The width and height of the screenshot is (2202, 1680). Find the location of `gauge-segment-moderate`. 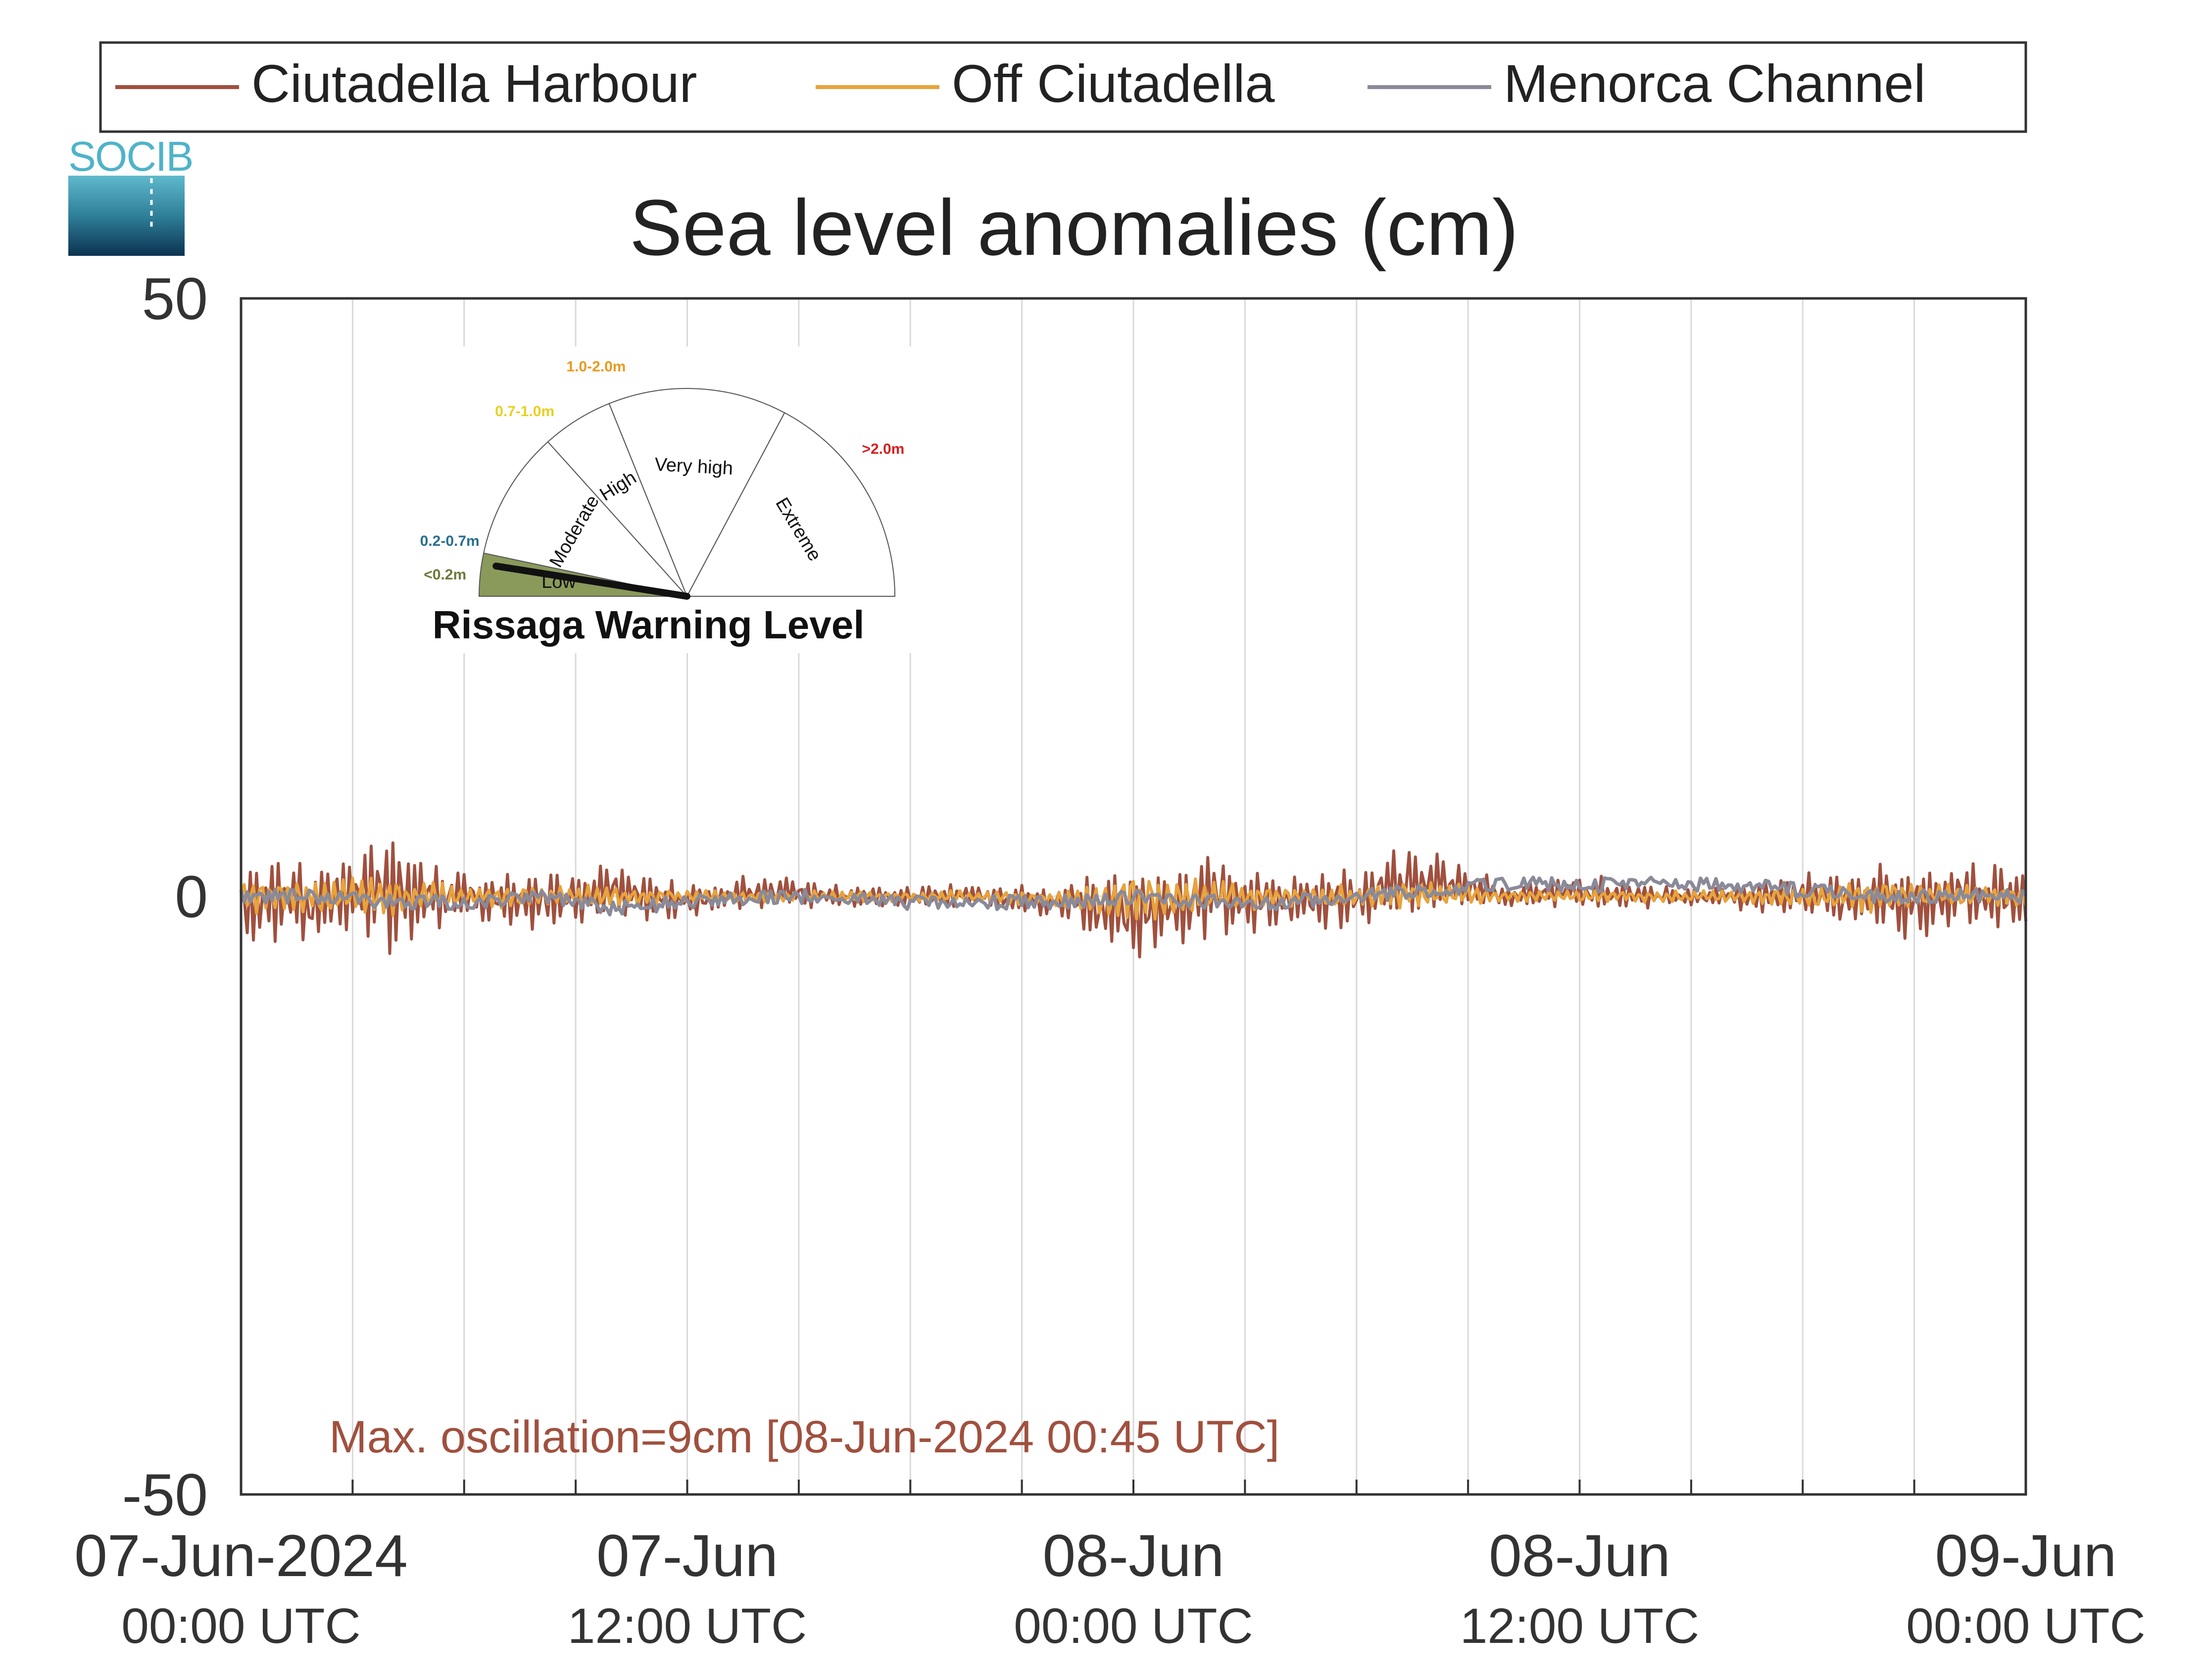

gauge-segment-moderate is located at coordinates (586, 519).